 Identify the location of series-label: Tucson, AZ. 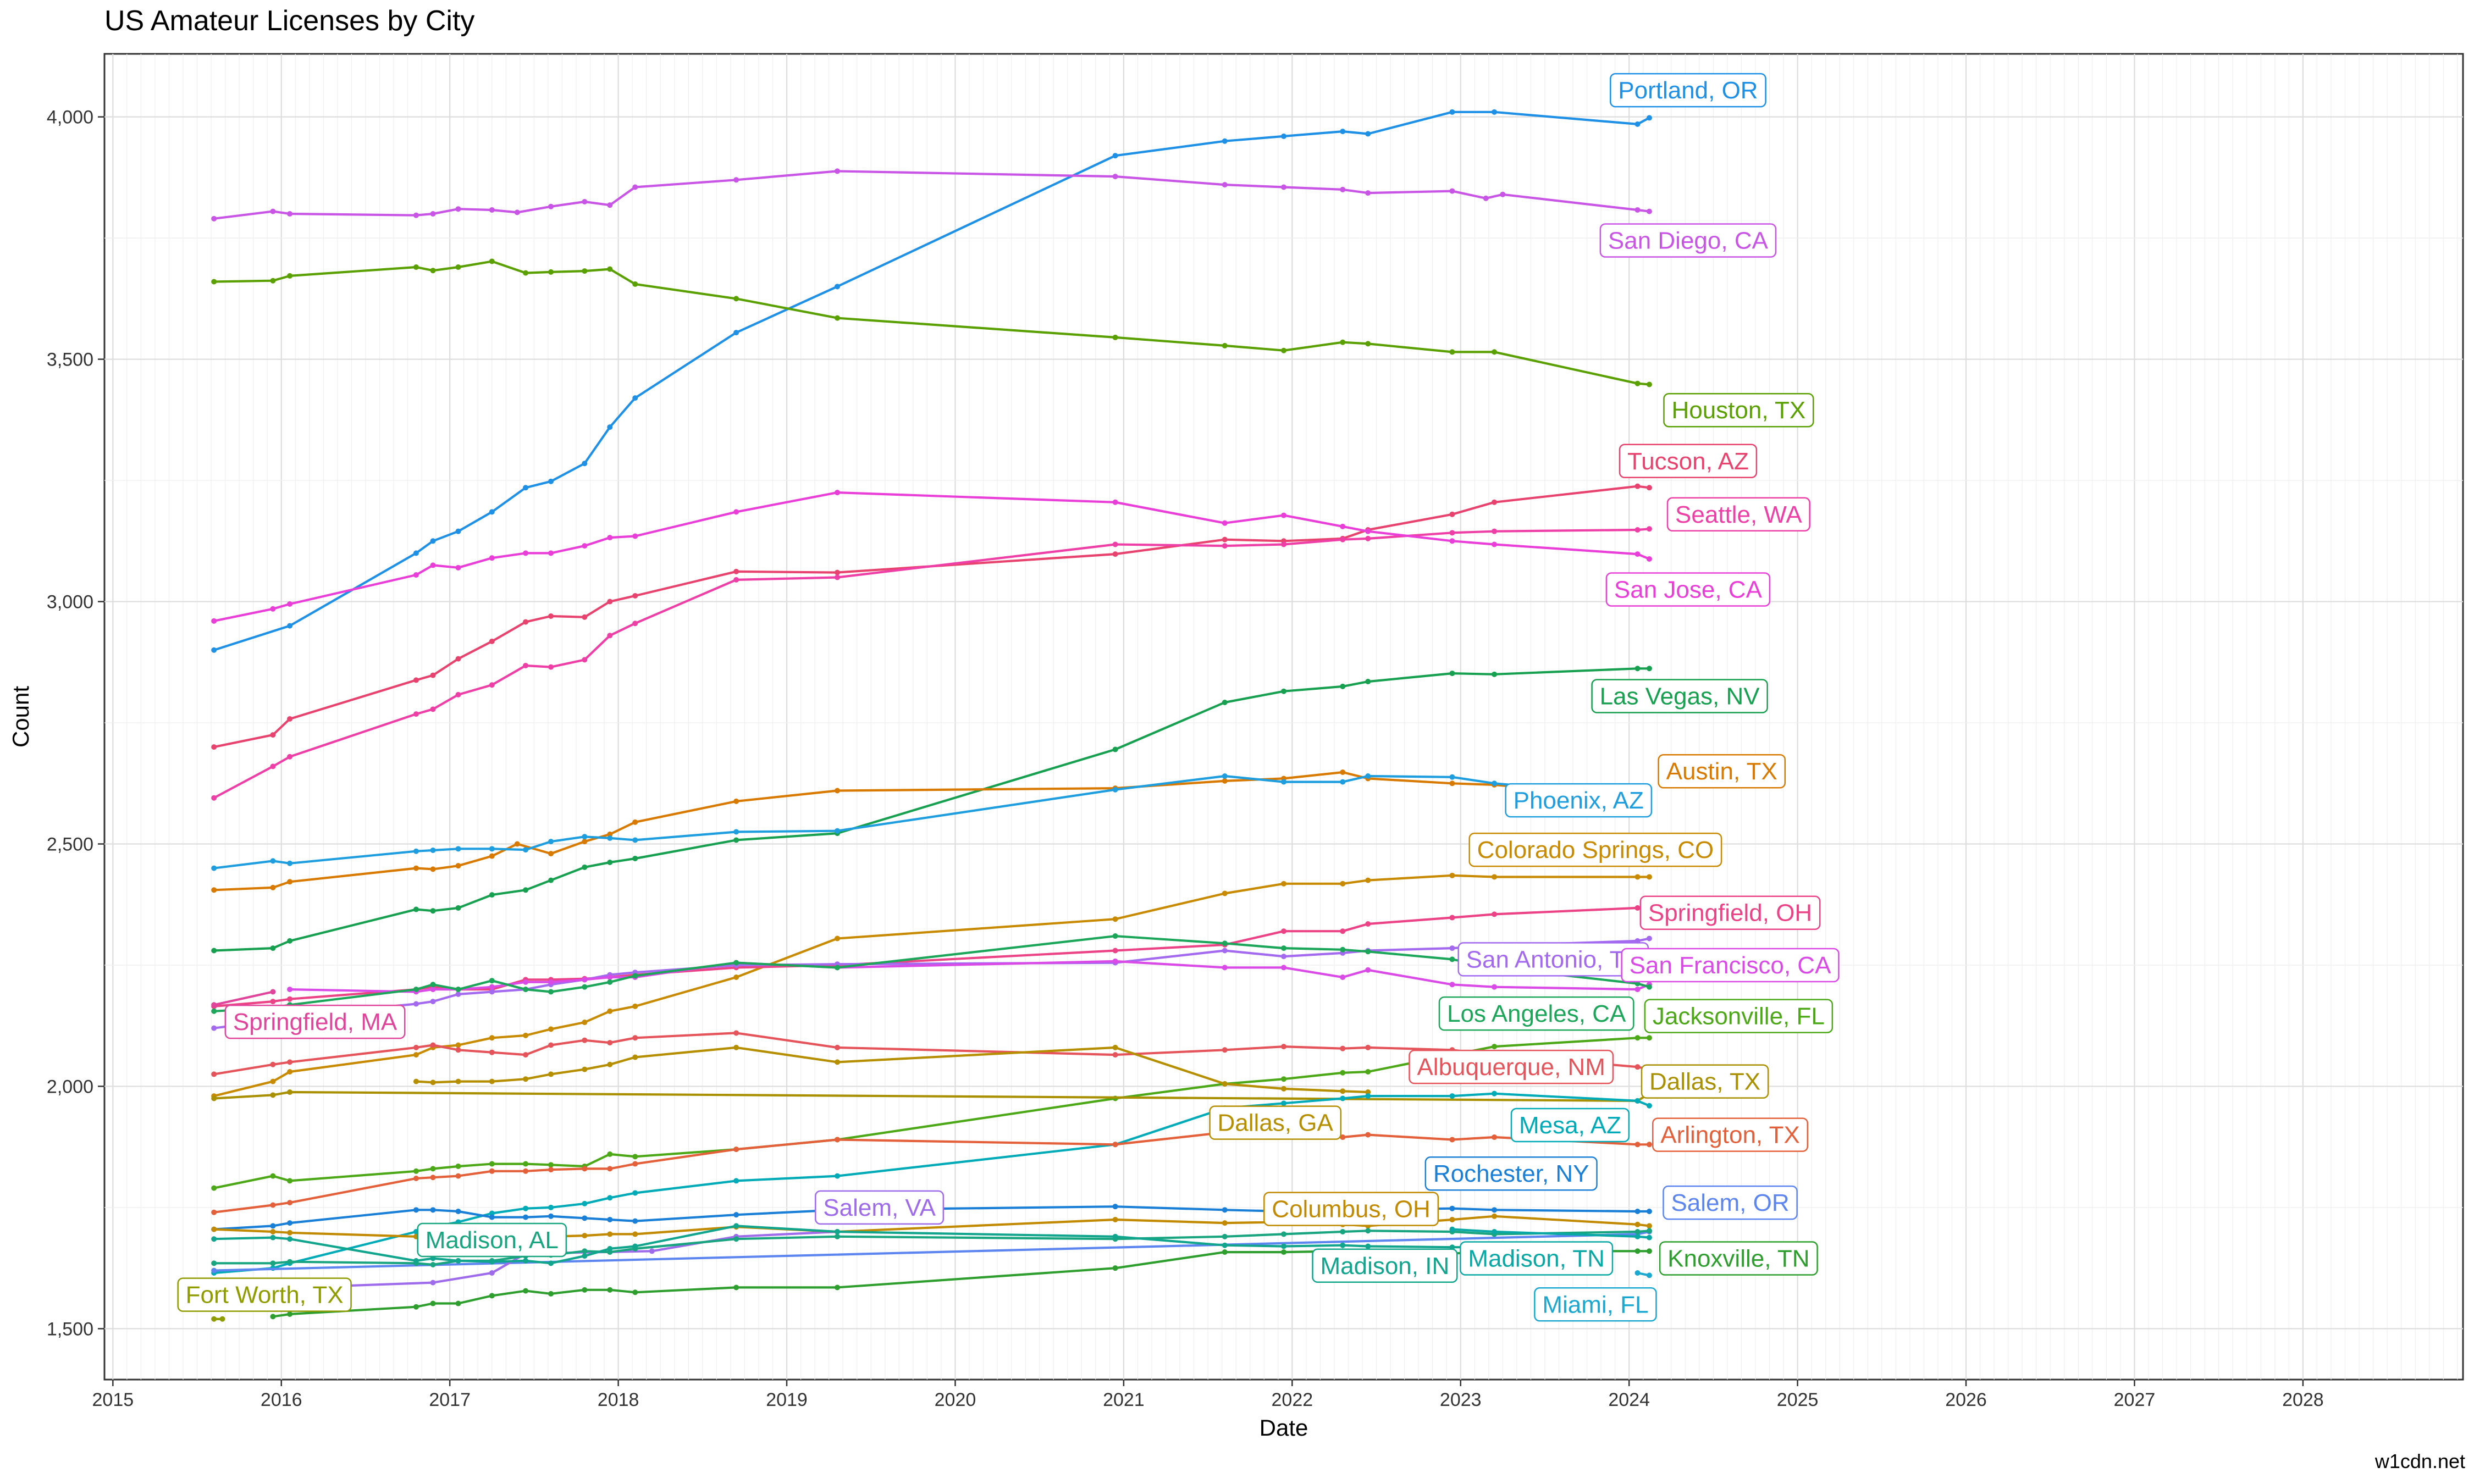
(1689, 461).